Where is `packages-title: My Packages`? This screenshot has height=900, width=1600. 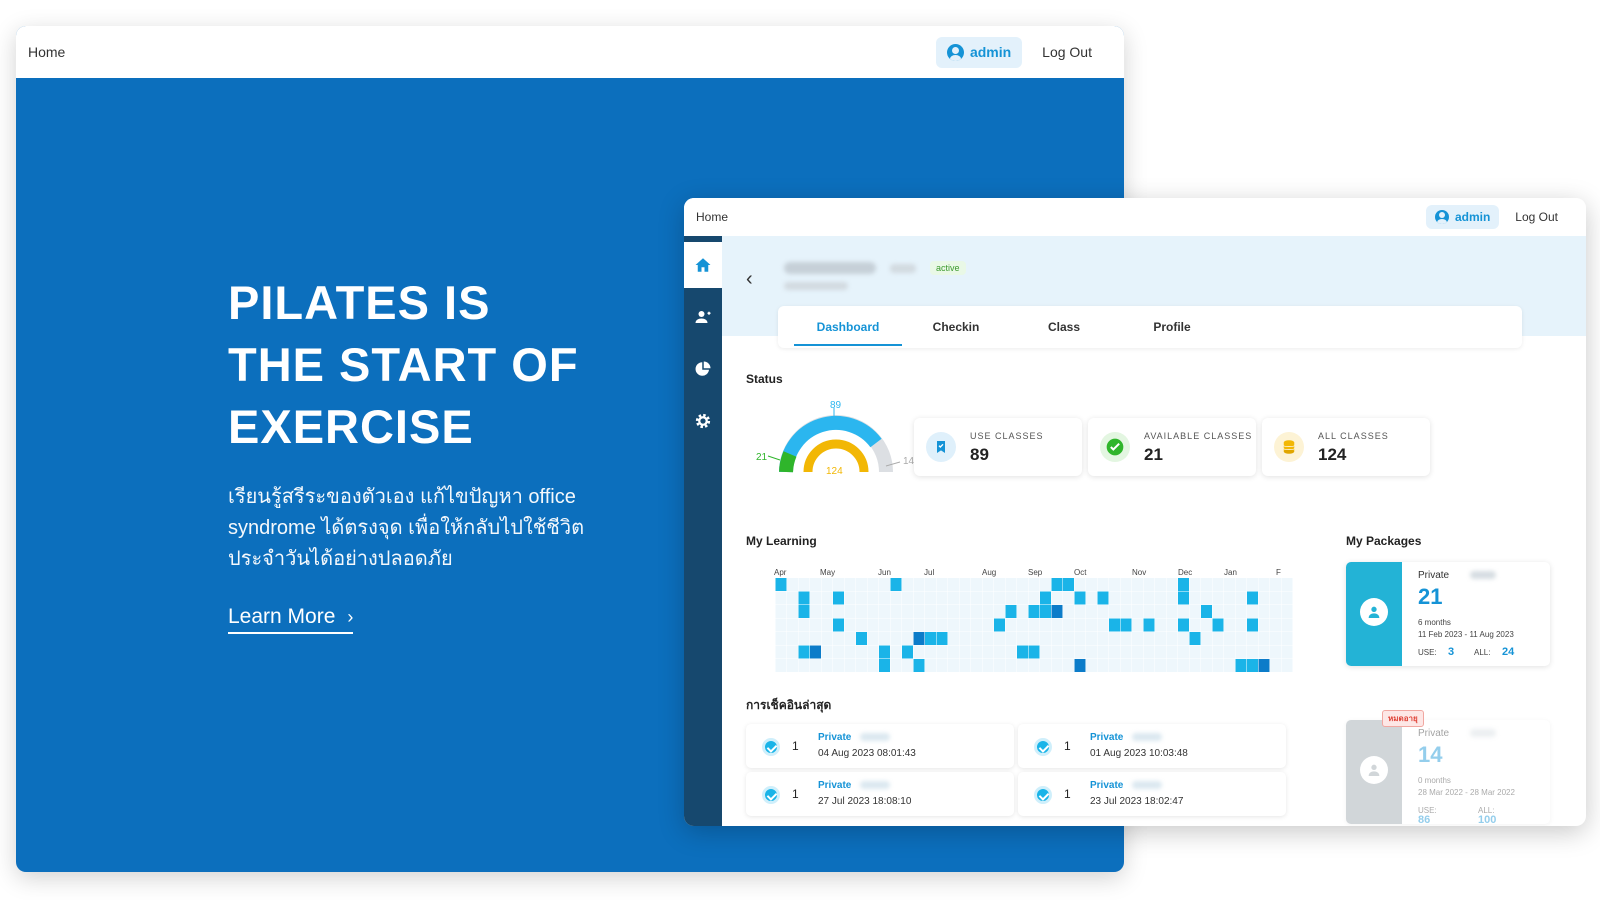 packages-title: My Packages is located at coordinates (1384, 541).